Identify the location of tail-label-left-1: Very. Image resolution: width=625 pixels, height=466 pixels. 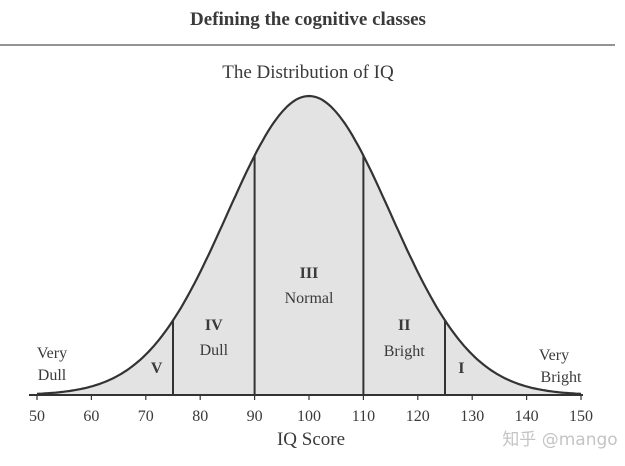
(52, 353).